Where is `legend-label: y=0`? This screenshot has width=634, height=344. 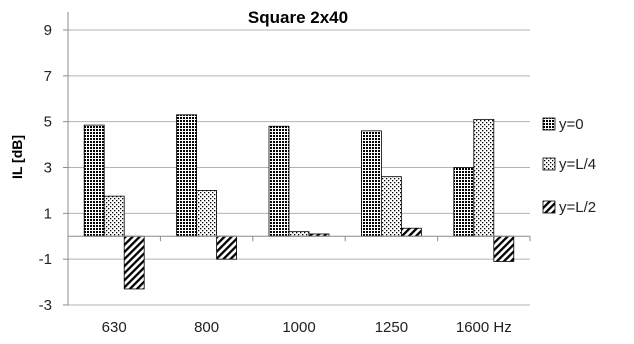
legend-label: y=0 is located at coordinates (571, 124).